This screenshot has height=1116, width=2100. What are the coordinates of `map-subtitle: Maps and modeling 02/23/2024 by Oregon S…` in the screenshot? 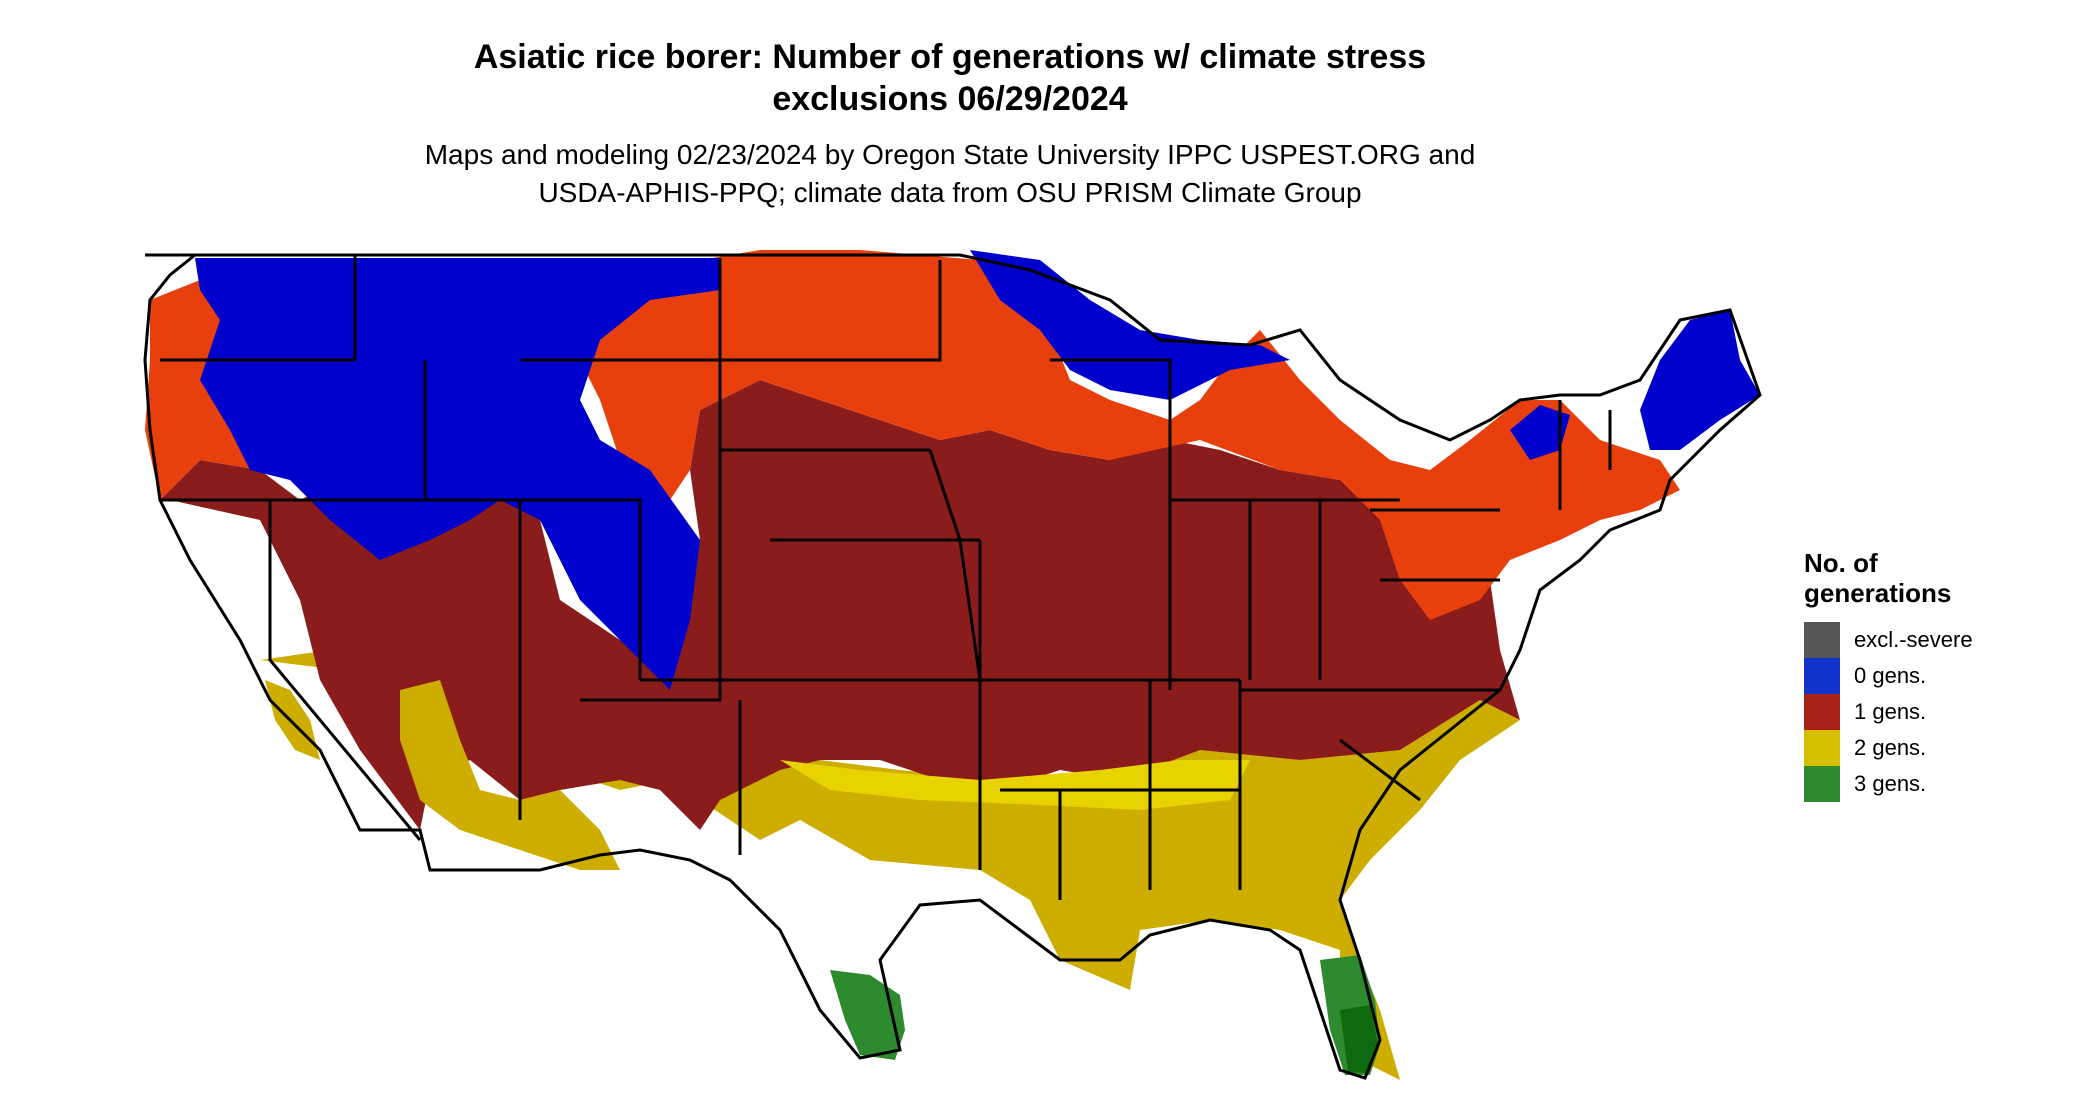 It's located at (950, 174).